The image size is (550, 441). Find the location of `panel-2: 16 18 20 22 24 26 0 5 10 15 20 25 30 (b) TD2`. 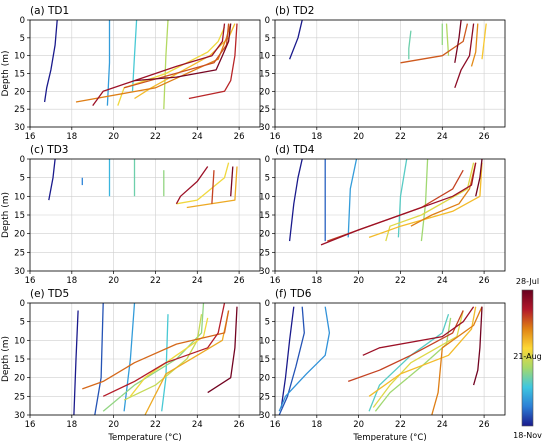

panel-2: 16 18 20 22 24 26 0 5 10 15 20 25 30 (b) TD2 is located at coordinates (382, 73).